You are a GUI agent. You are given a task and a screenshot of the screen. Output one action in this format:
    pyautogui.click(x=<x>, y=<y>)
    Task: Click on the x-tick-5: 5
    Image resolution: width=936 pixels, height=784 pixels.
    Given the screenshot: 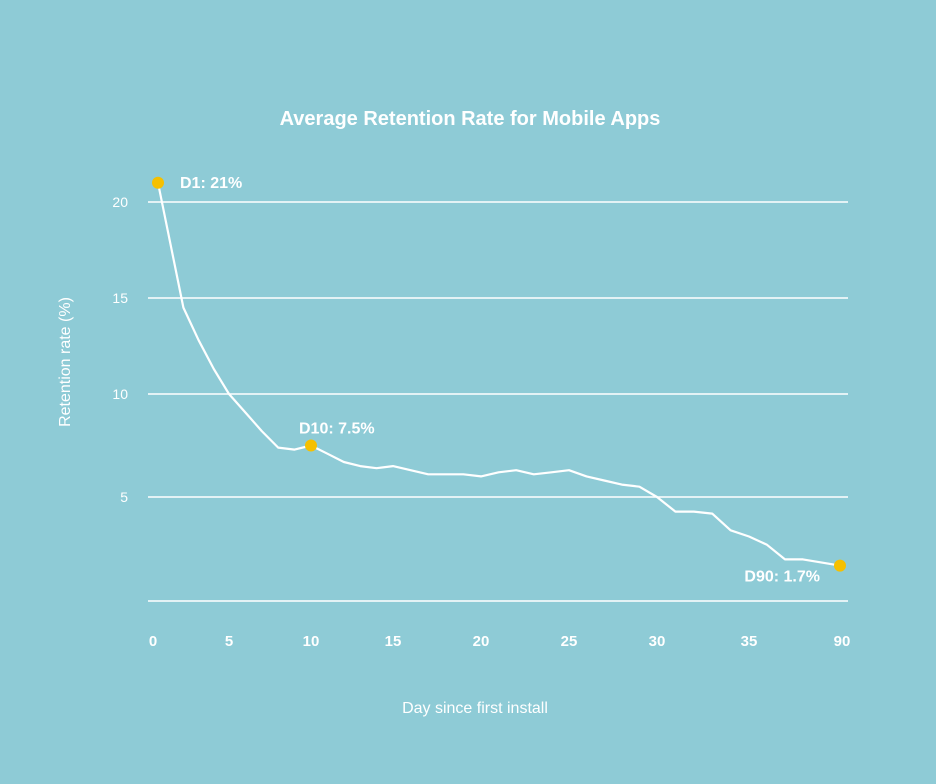 What is the action you would take?
    pyautogui.click(x=229, y=641)
    